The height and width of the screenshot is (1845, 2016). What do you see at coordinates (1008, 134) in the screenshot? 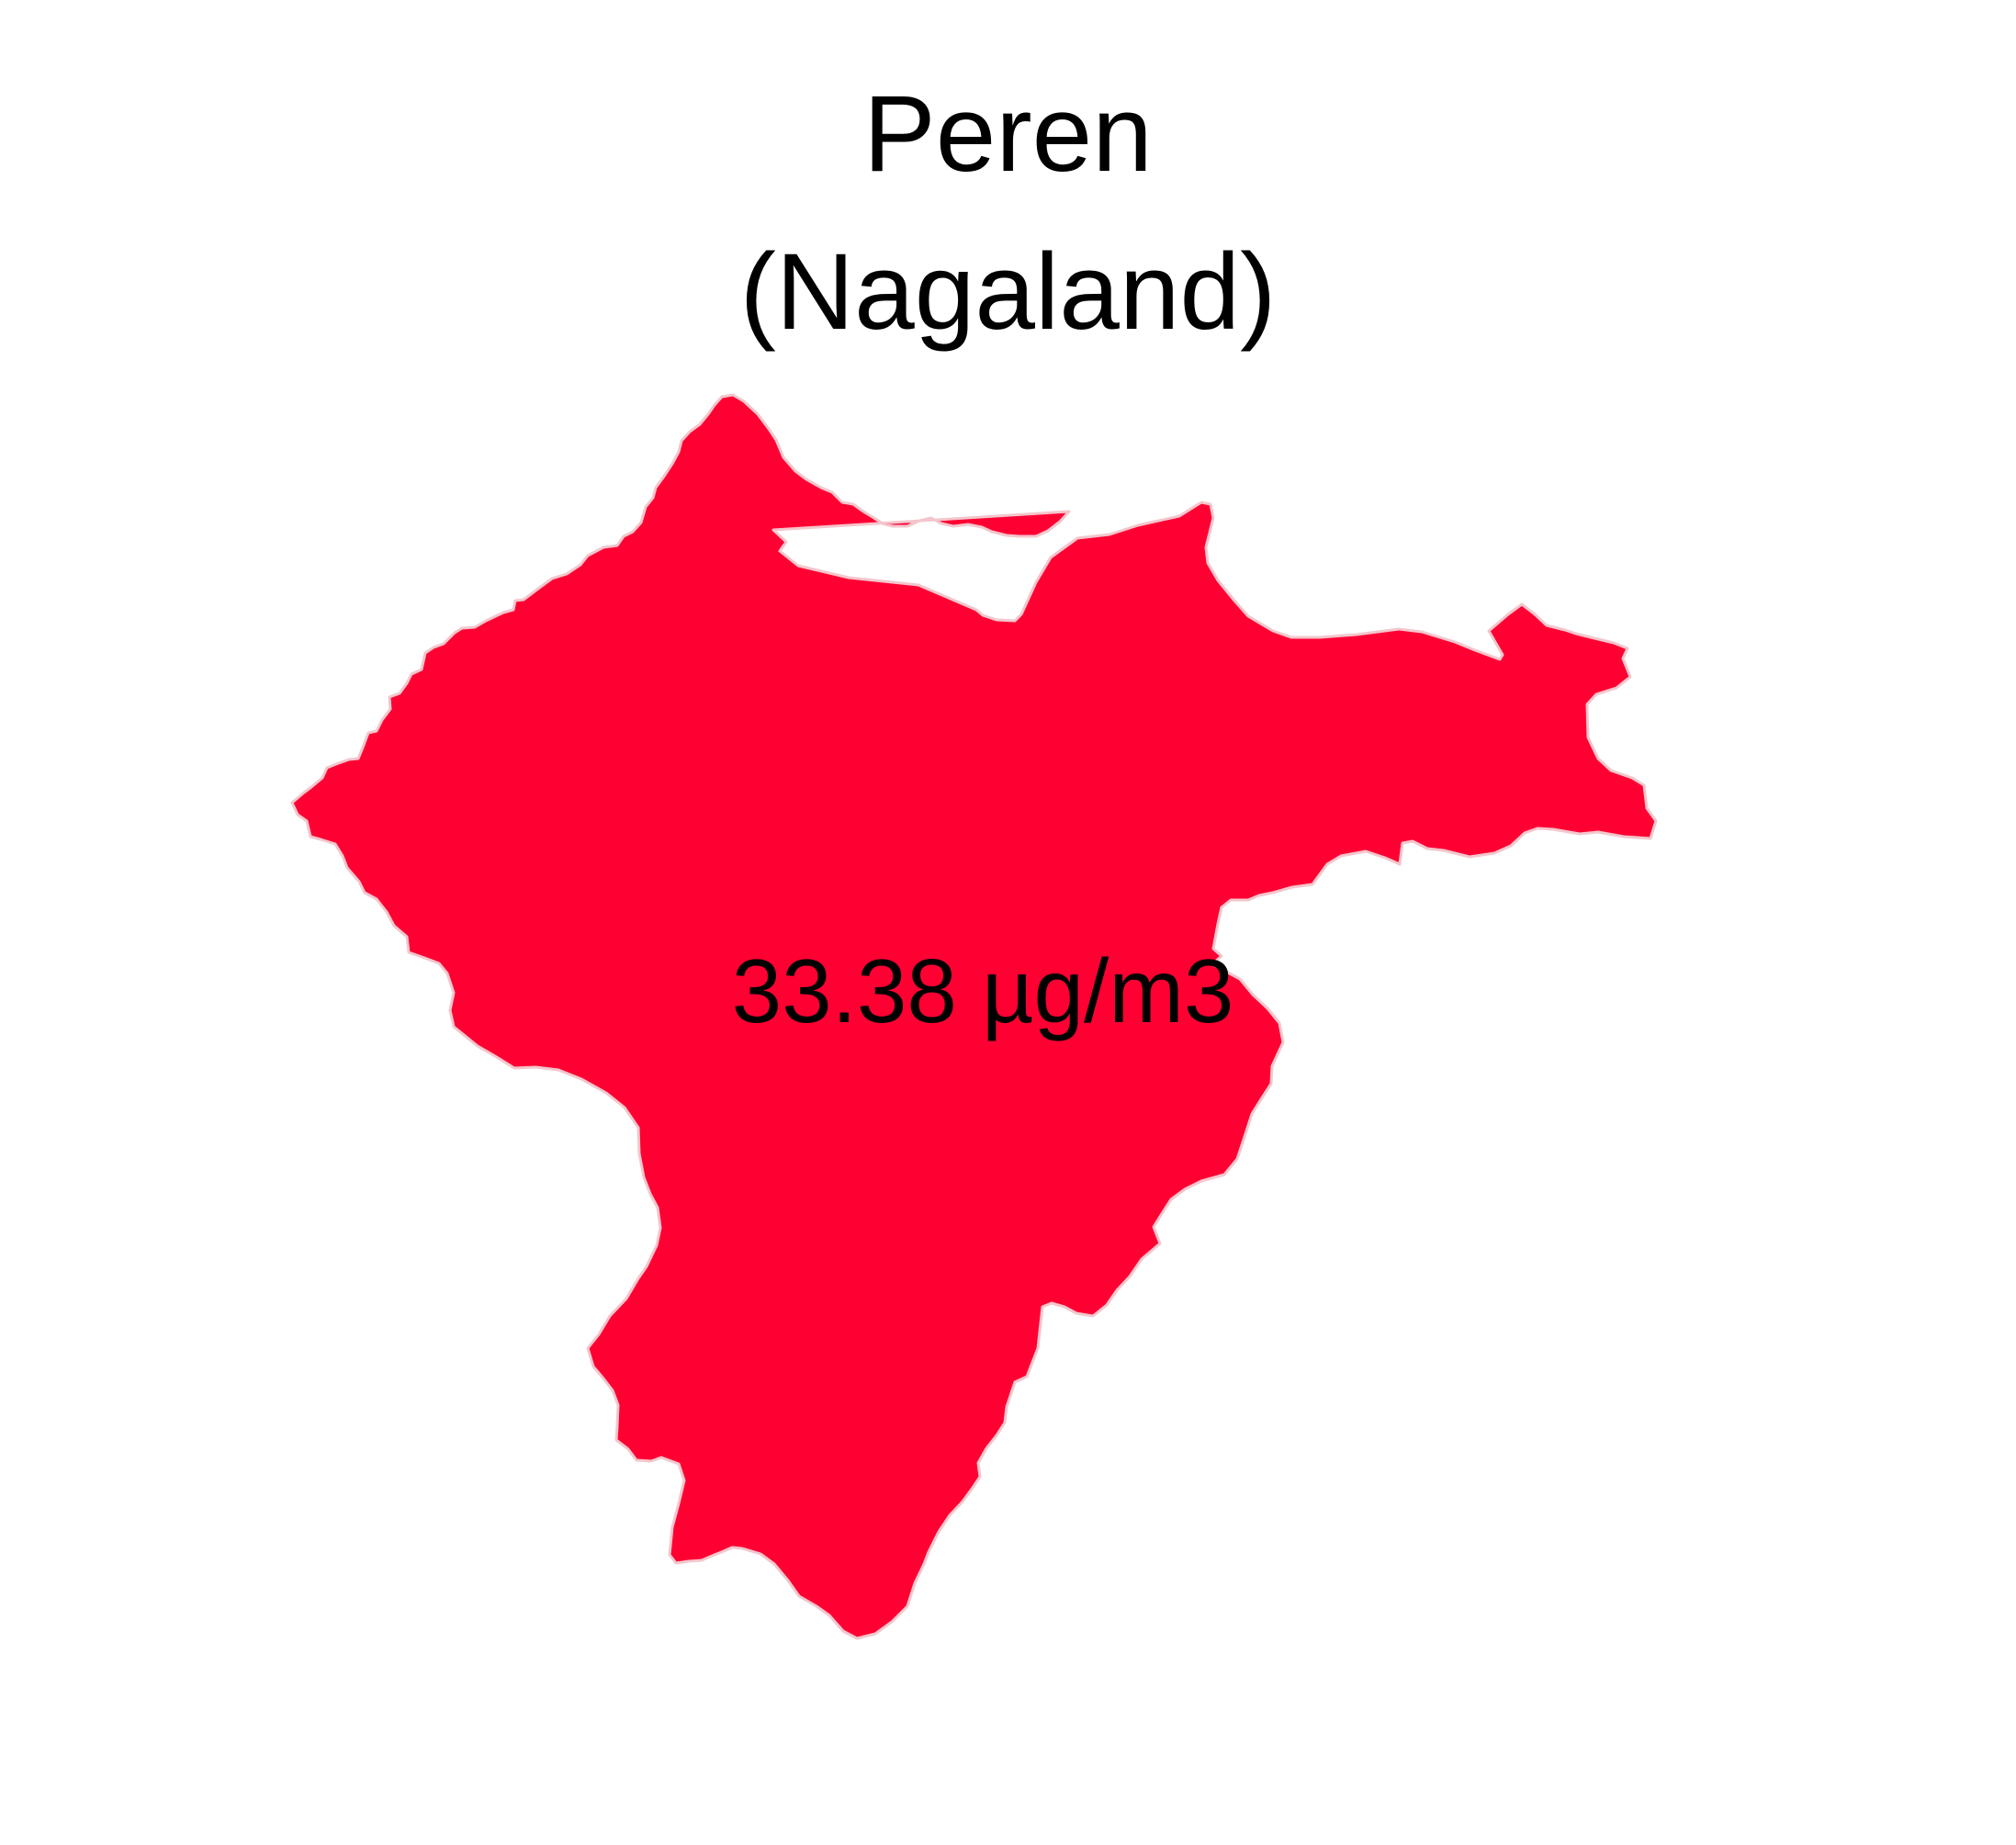
I see `title-district: Peren` at bounding box center [1008, 134].